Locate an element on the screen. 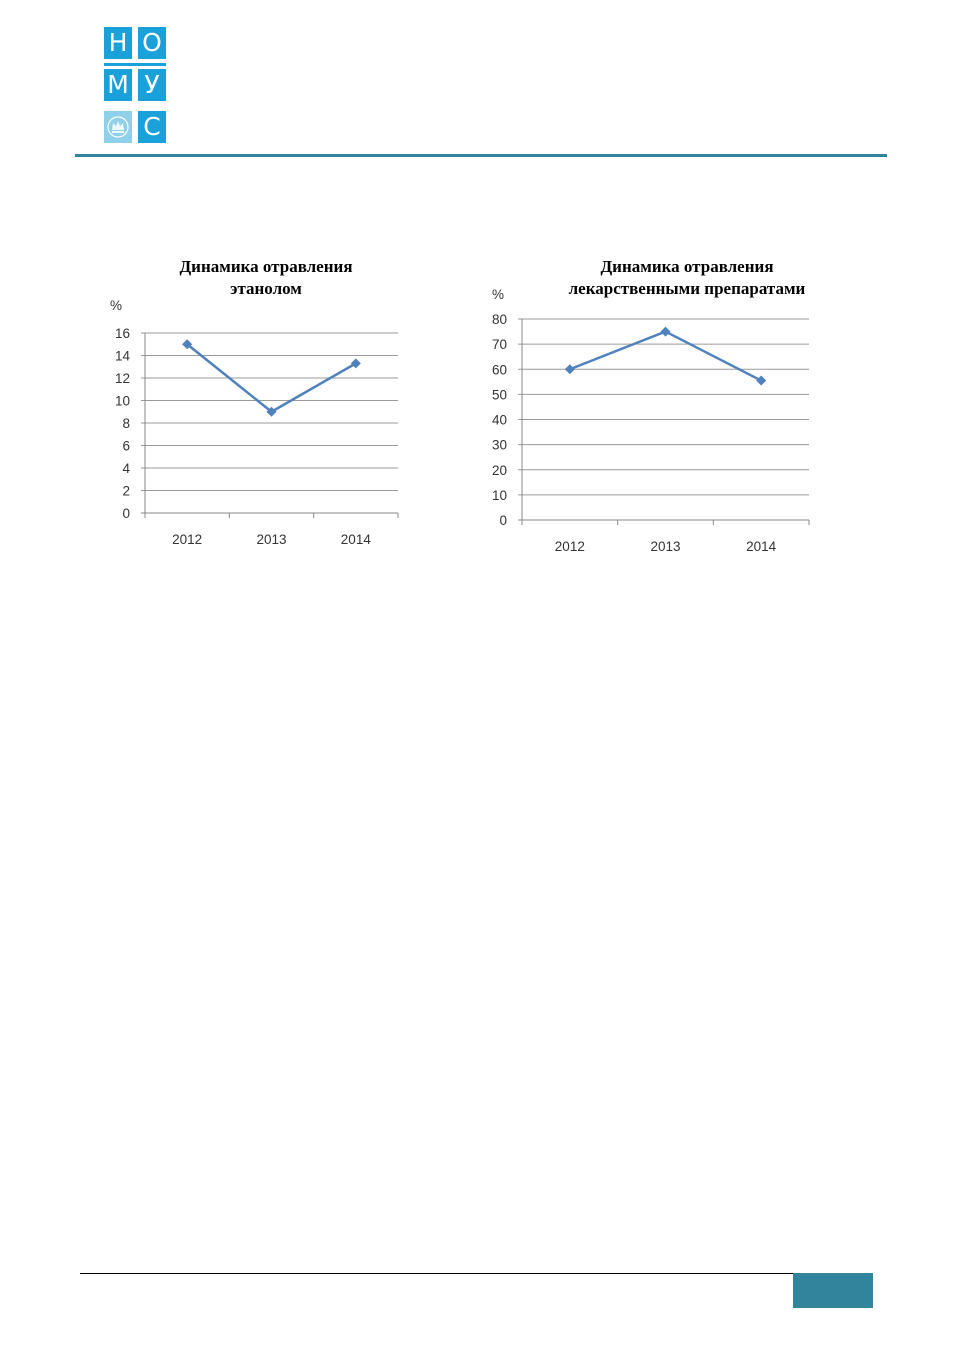  y-tick-label: 8 is located at coordinates (126, 423).